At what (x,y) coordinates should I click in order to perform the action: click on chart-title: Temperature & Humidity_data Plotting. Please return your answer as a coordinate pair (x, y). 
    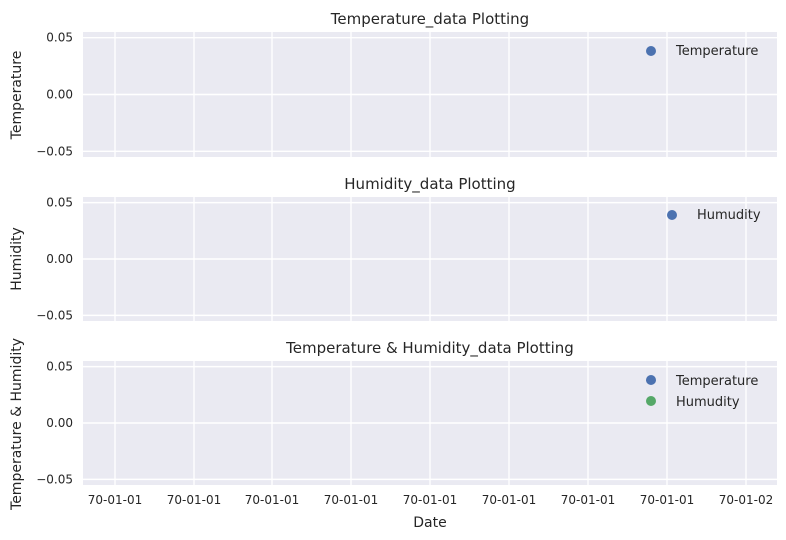
    Looking at the image, I should click on (429, 348).